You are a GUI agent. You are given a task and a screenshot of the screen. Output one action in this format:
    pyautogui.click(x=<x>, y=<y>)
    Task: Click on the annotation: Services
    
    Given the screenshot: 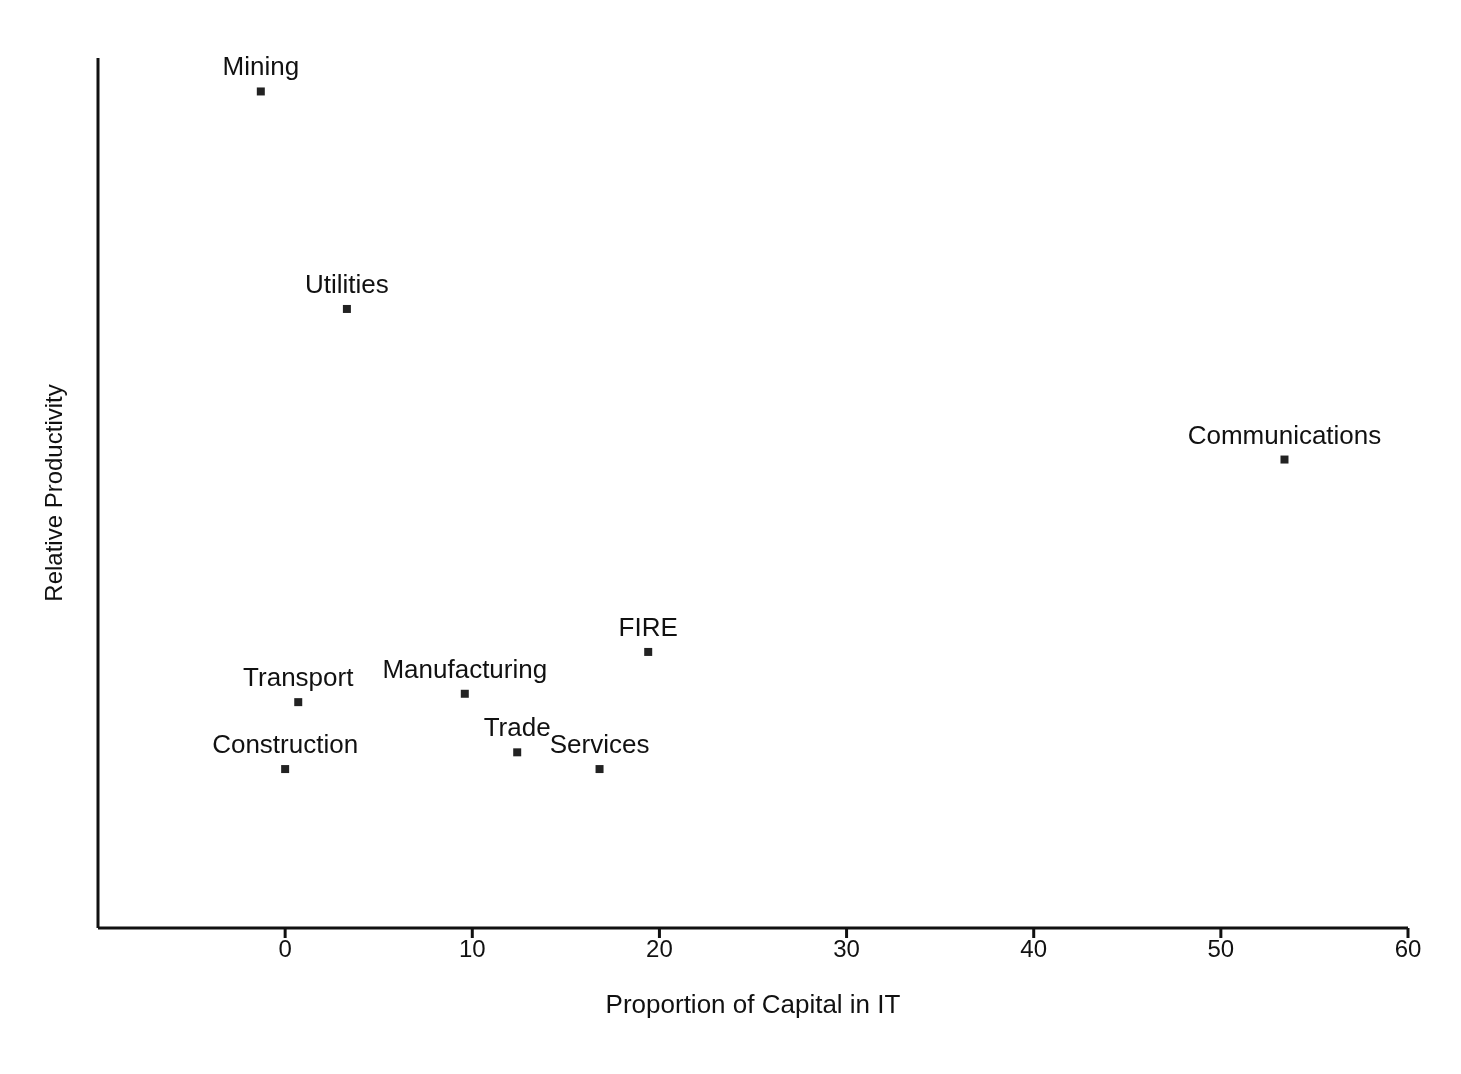 What is the action you would take?
    pyautogui.click(x=599, y=744)
    